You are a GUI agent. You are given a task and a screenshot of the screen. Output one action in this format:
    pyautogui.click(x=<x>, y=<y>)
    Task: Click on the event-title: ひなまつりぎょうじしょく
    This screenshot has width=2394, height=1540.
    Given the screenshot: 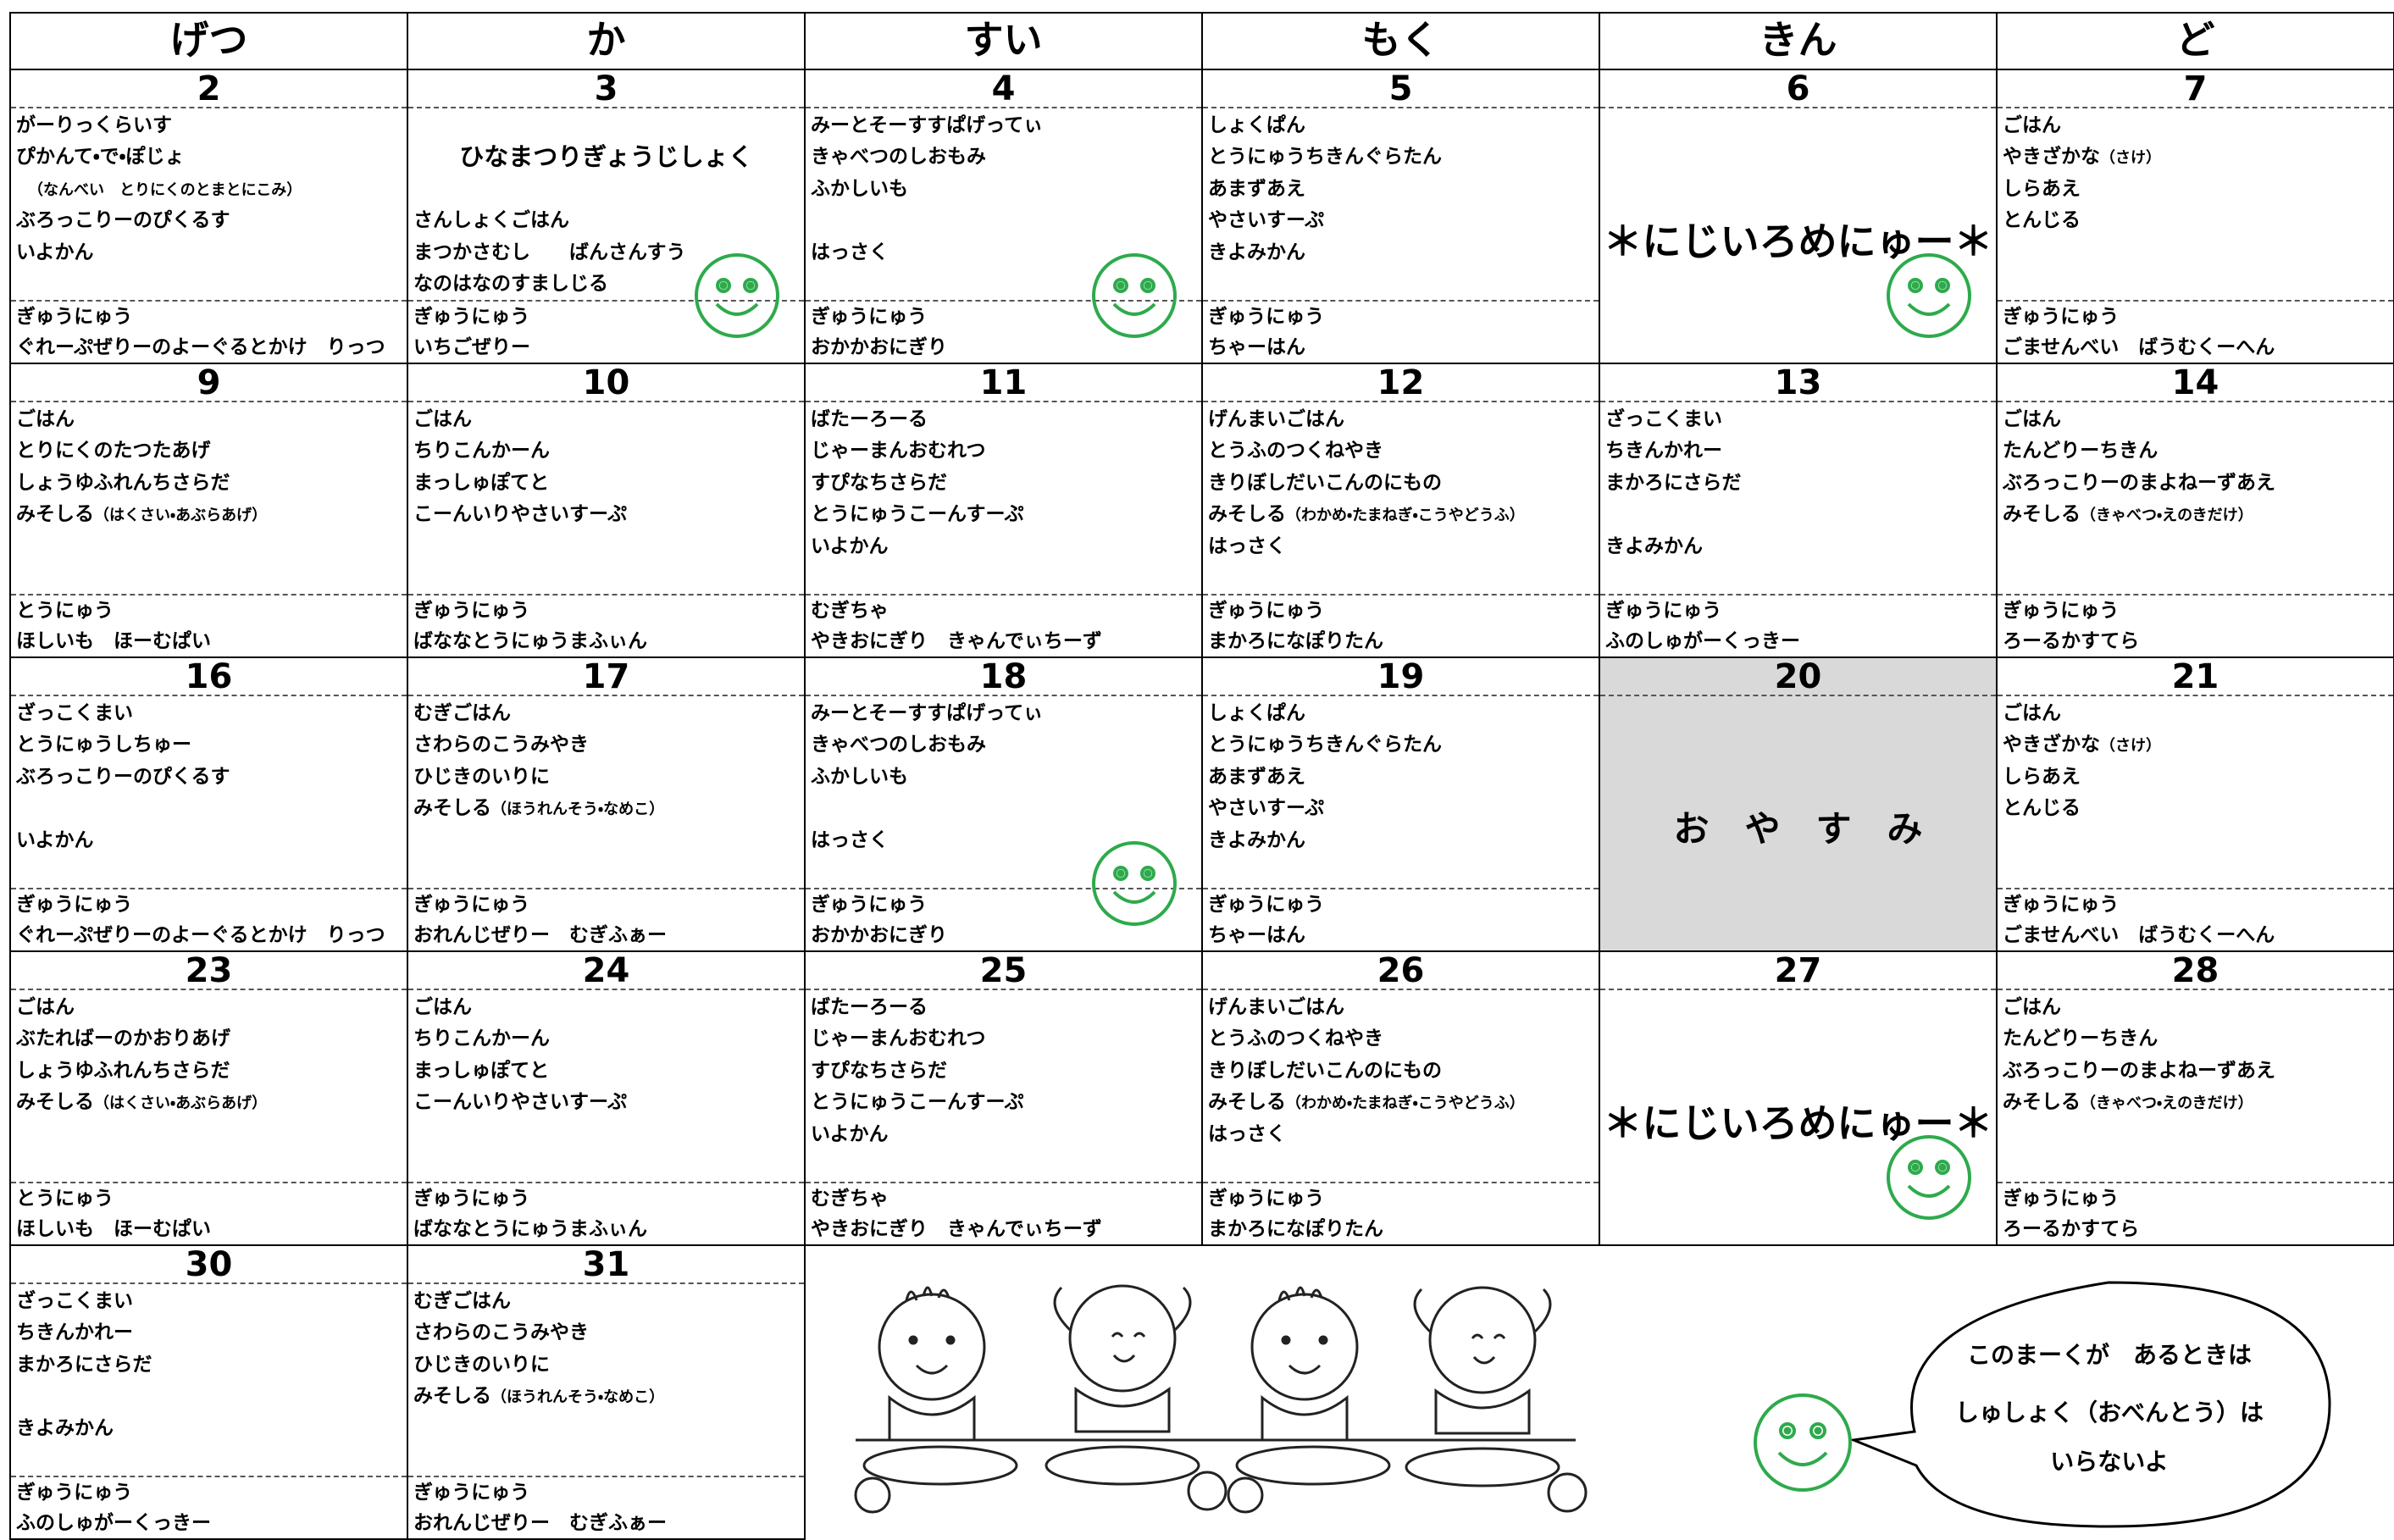 What is the action you would take?
    pyautogui.click(x=606, y=156)
    